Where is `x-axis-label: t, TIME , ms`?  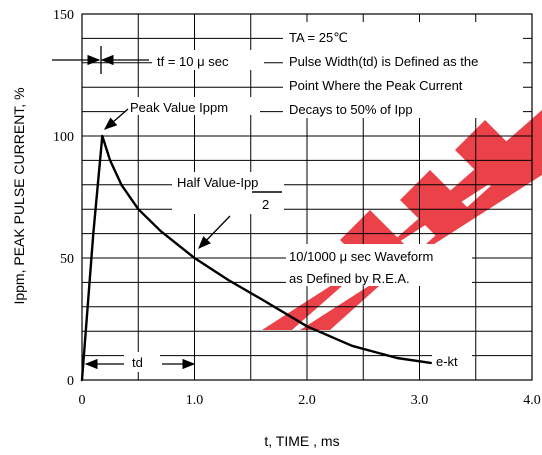
x-axis-label: t, TIME , ms is located at coordinates (301, 441).